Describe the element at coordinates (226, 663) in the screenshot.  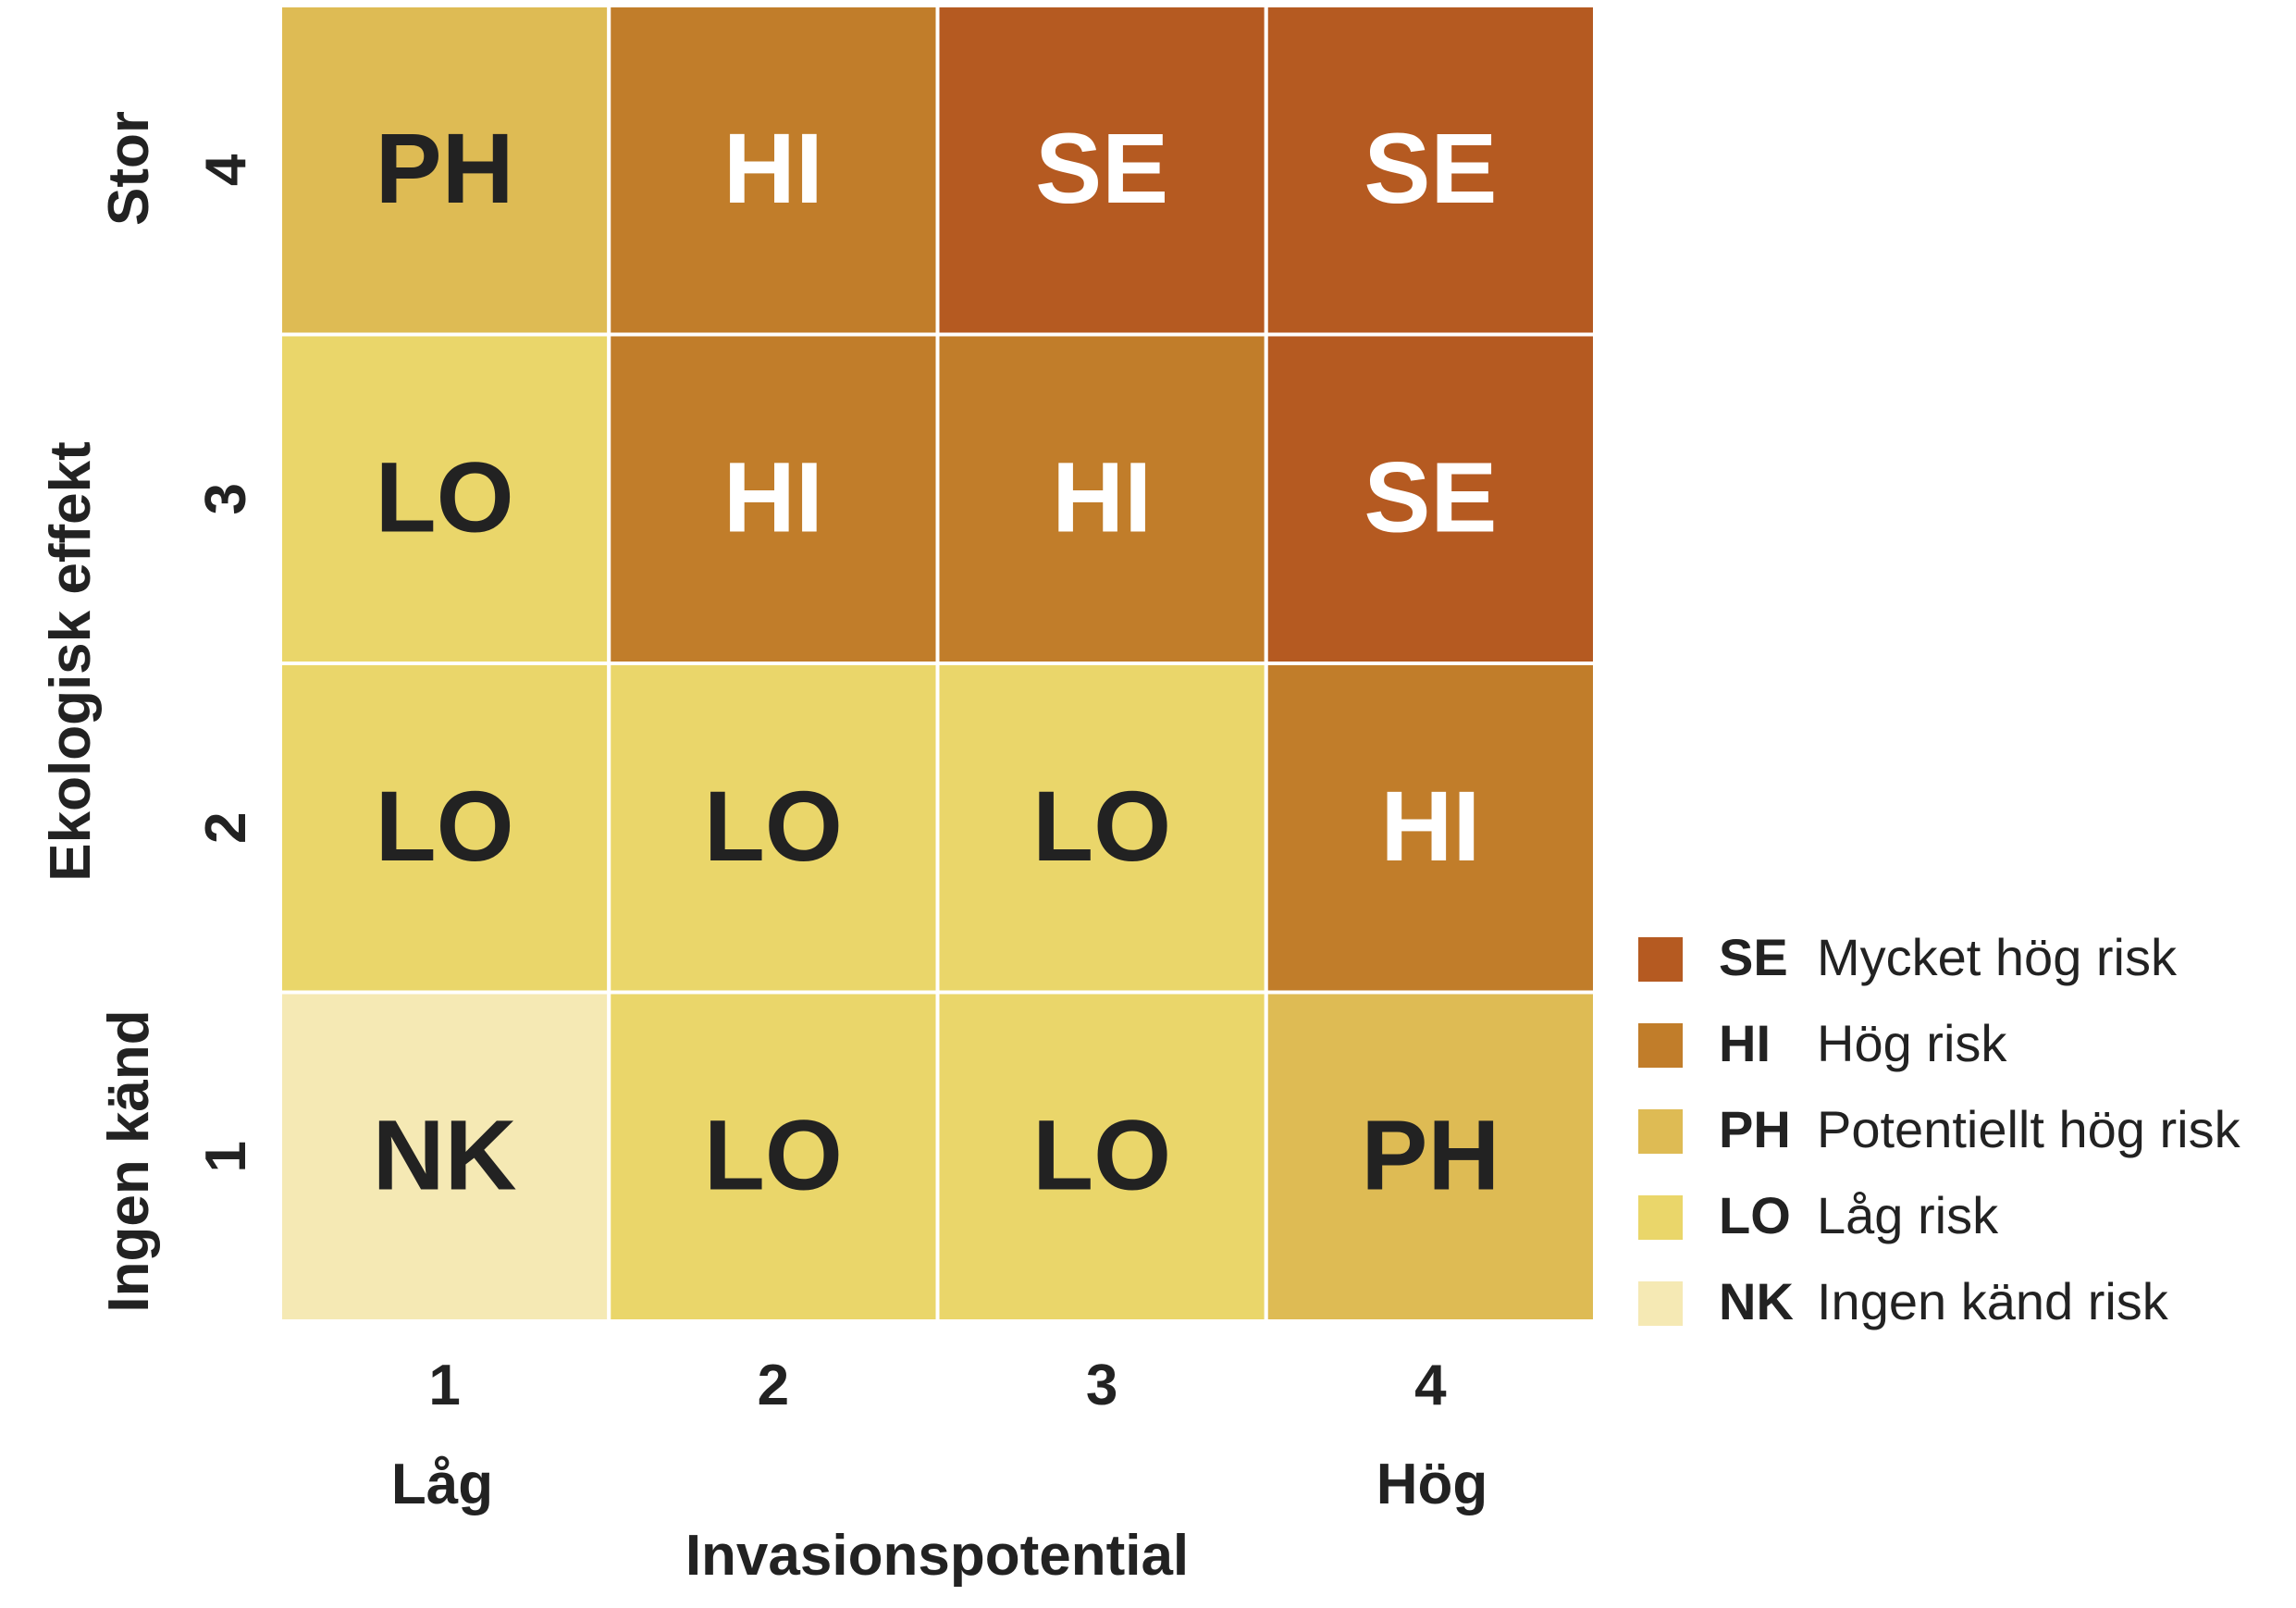
I see `y-axis-ticks: 1 2 3 4` at that location.